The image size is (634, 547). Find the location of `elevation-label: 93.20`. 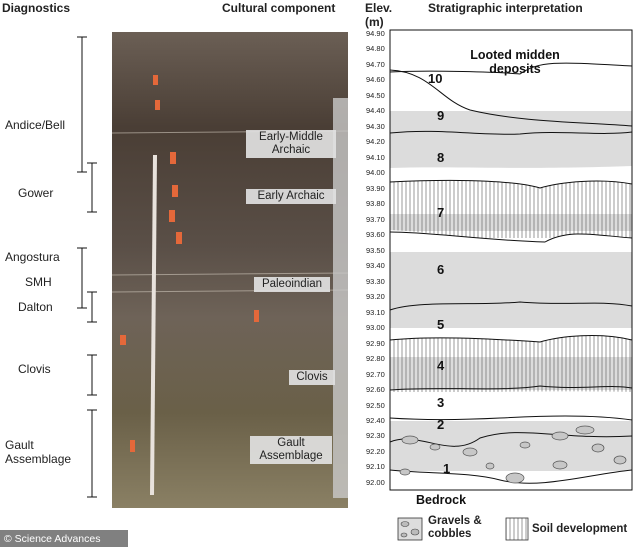

elevation-label: 93.20 is located at coordinates (375, 297).